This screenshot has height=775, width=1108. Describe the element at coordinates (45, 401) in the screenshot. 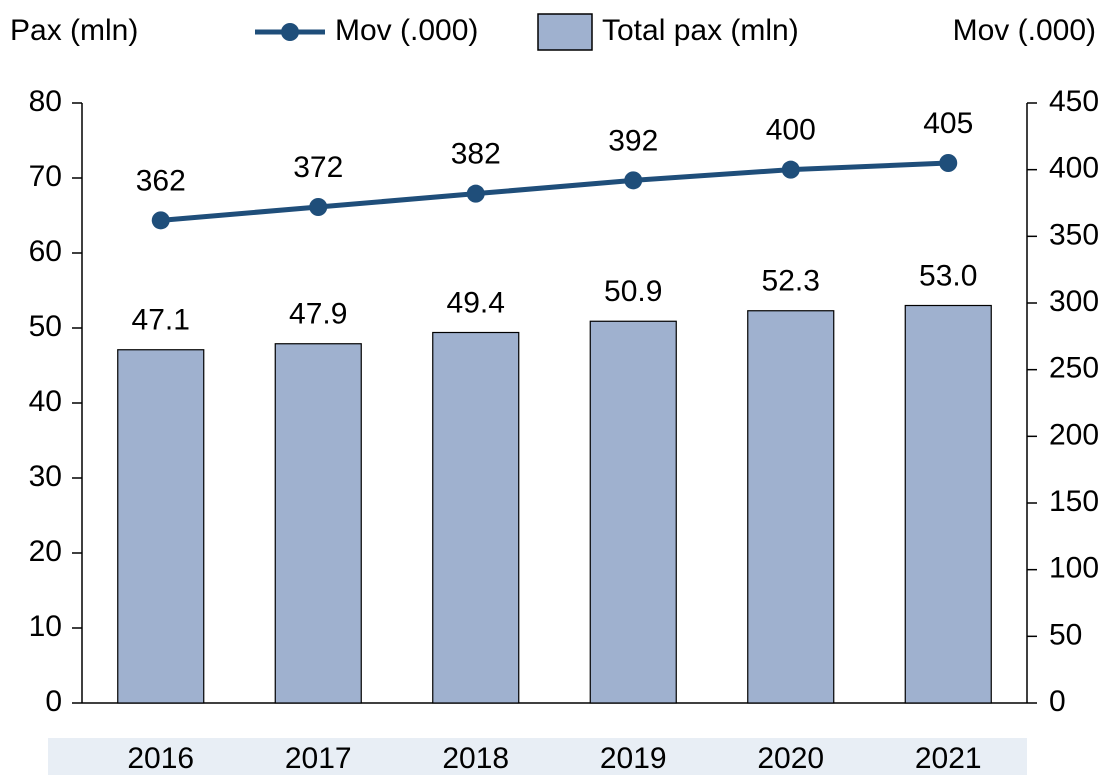

I see `y-tick-label: 40` at that location.